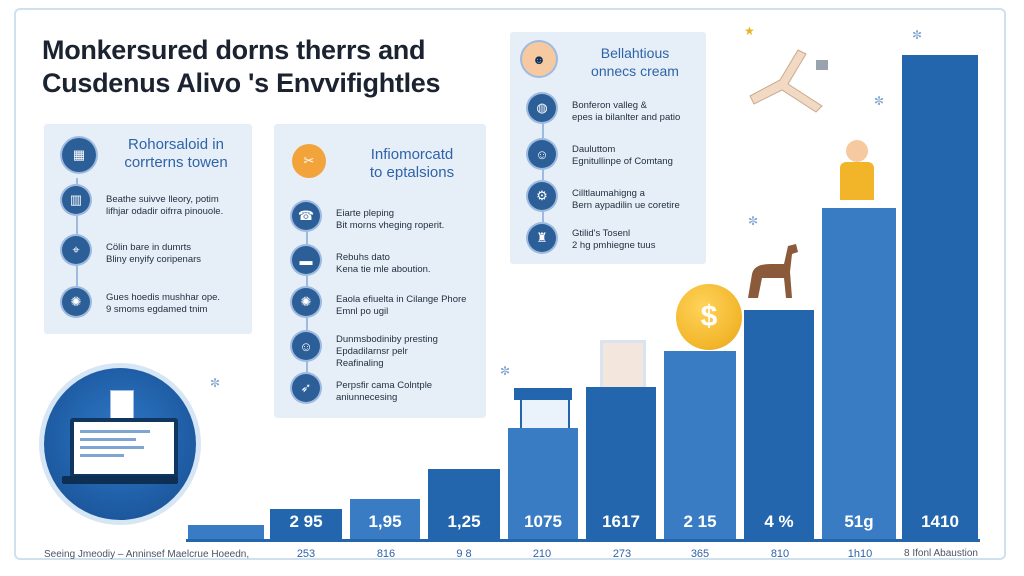 This screenshot has width=1024, height=576. I want to click on bar-value-label: 1075, so click(543, 521).